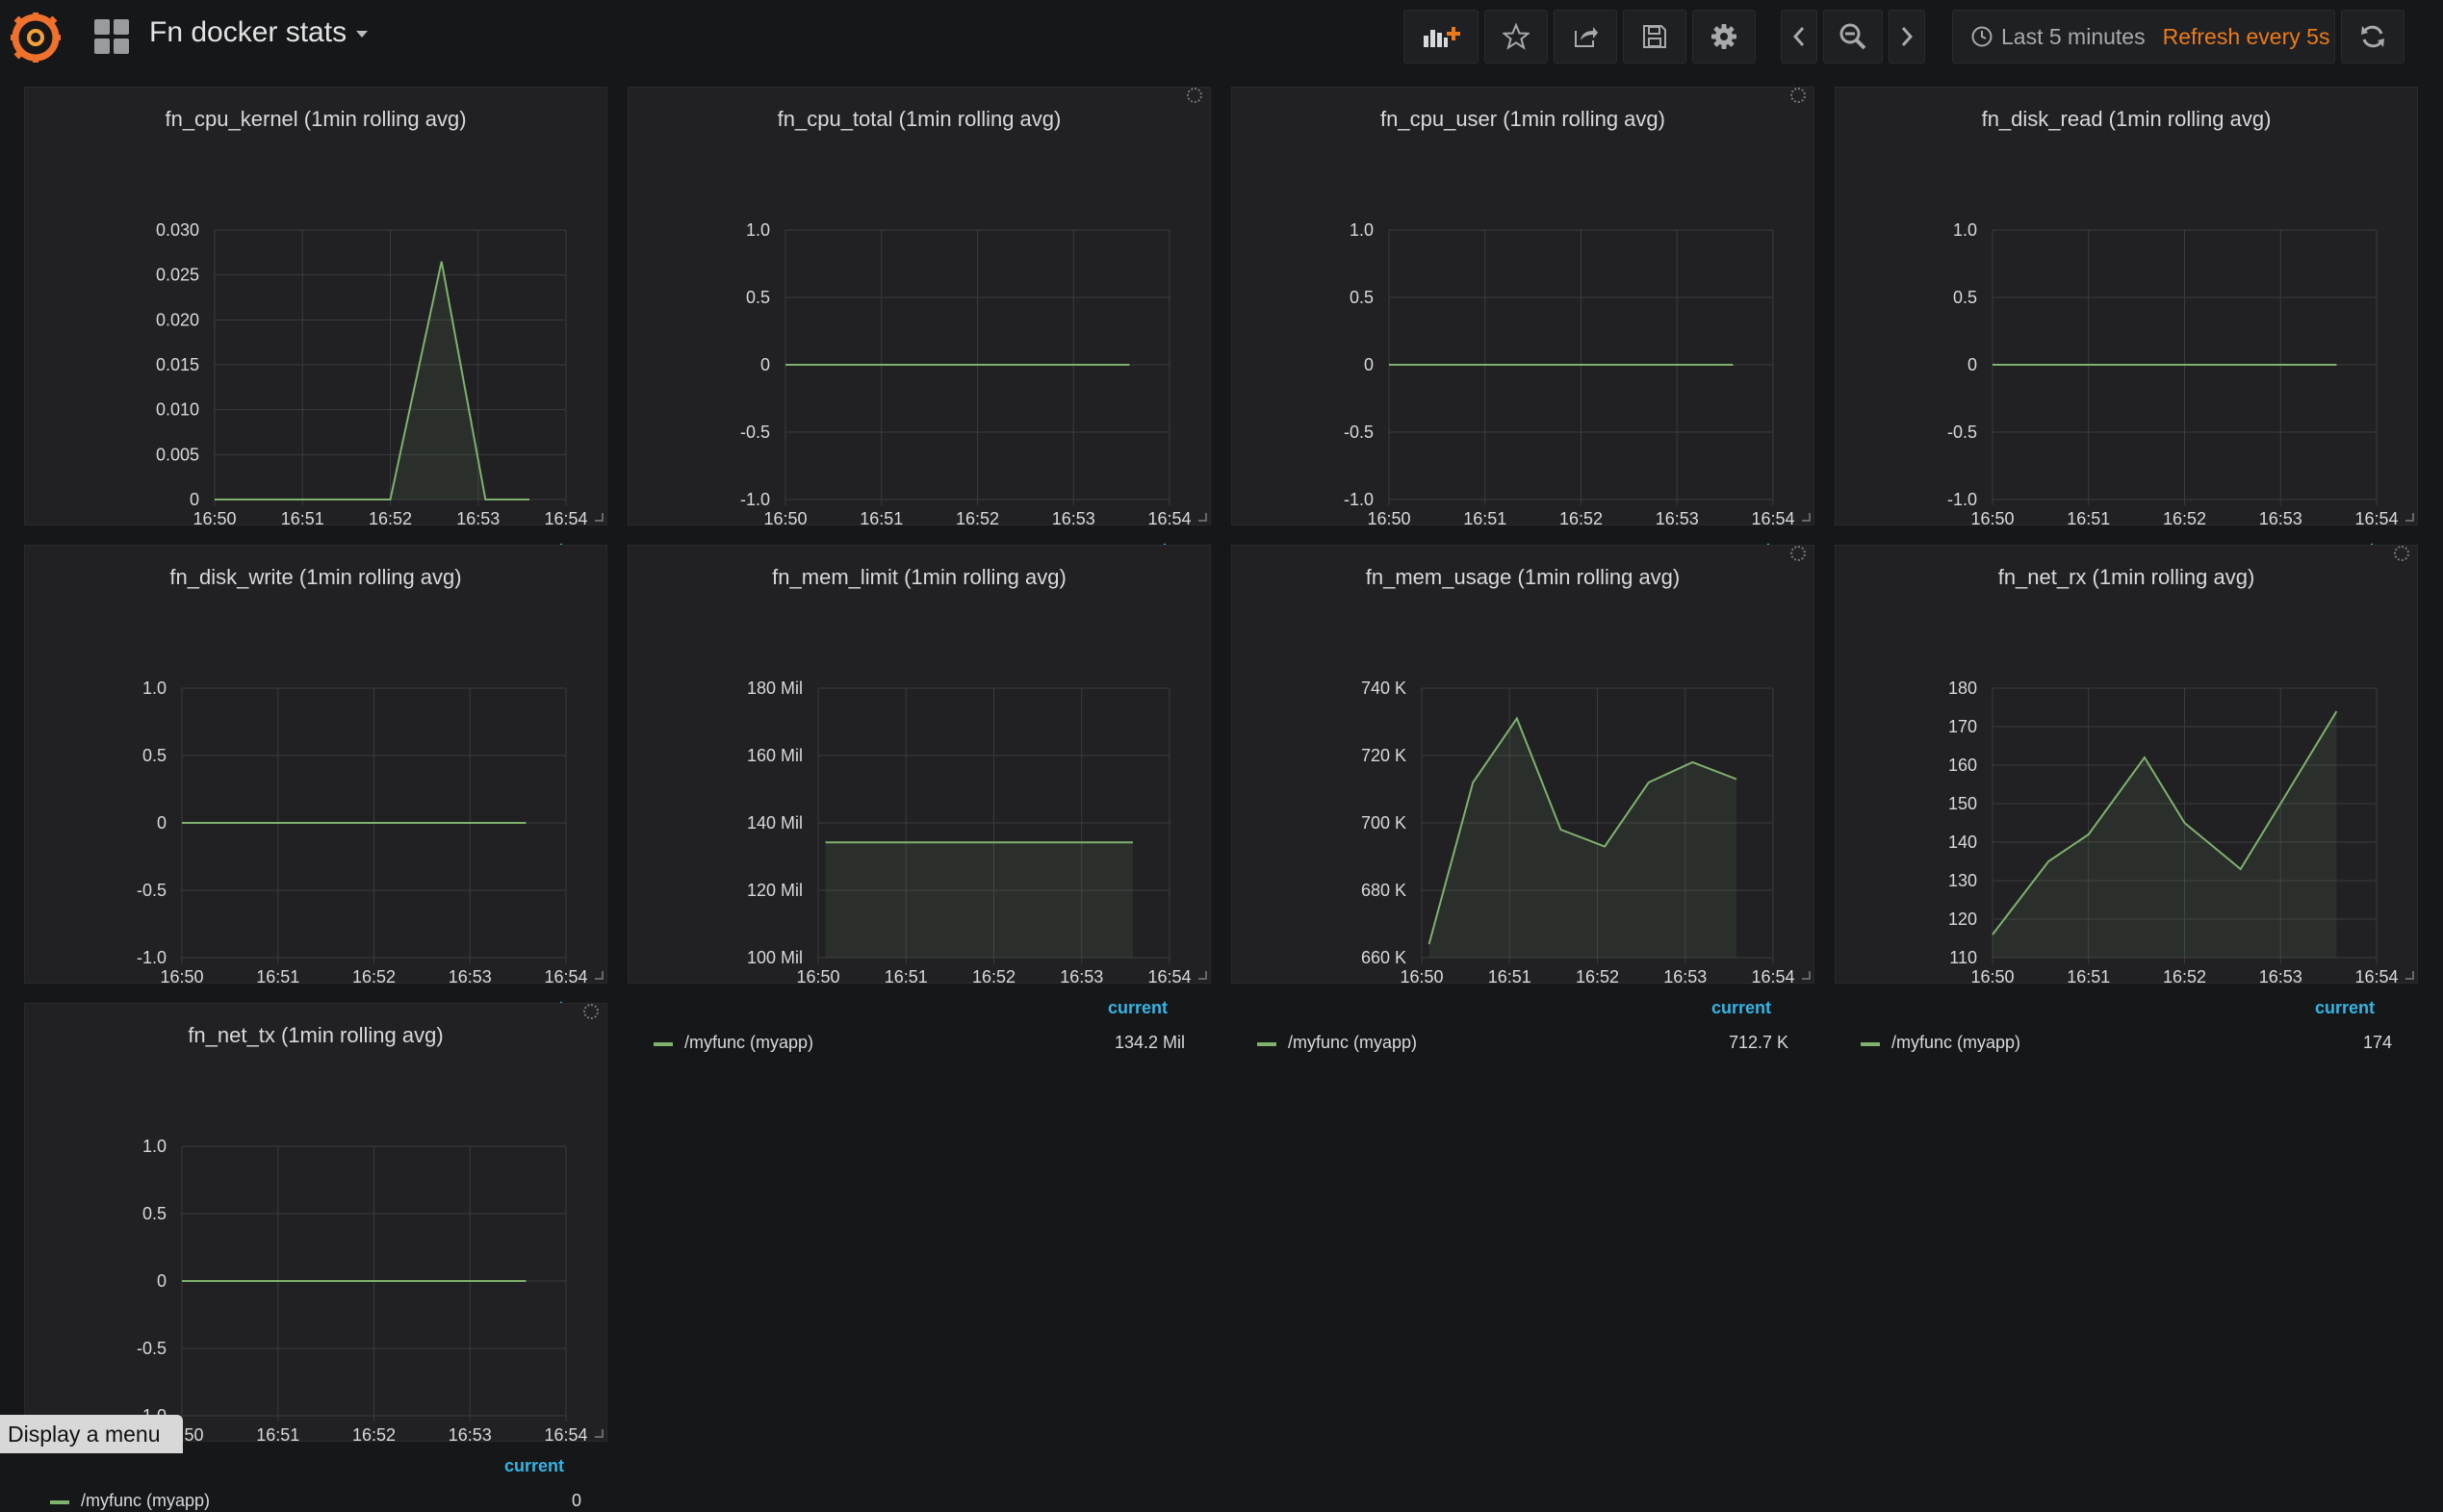 The width and height of the screenshot is (2443, 1512). What do you see at coordinates (1081, 977) in the screenshot?
I see `x-tick-label: 16:53` at bounding box center [1081, 977].